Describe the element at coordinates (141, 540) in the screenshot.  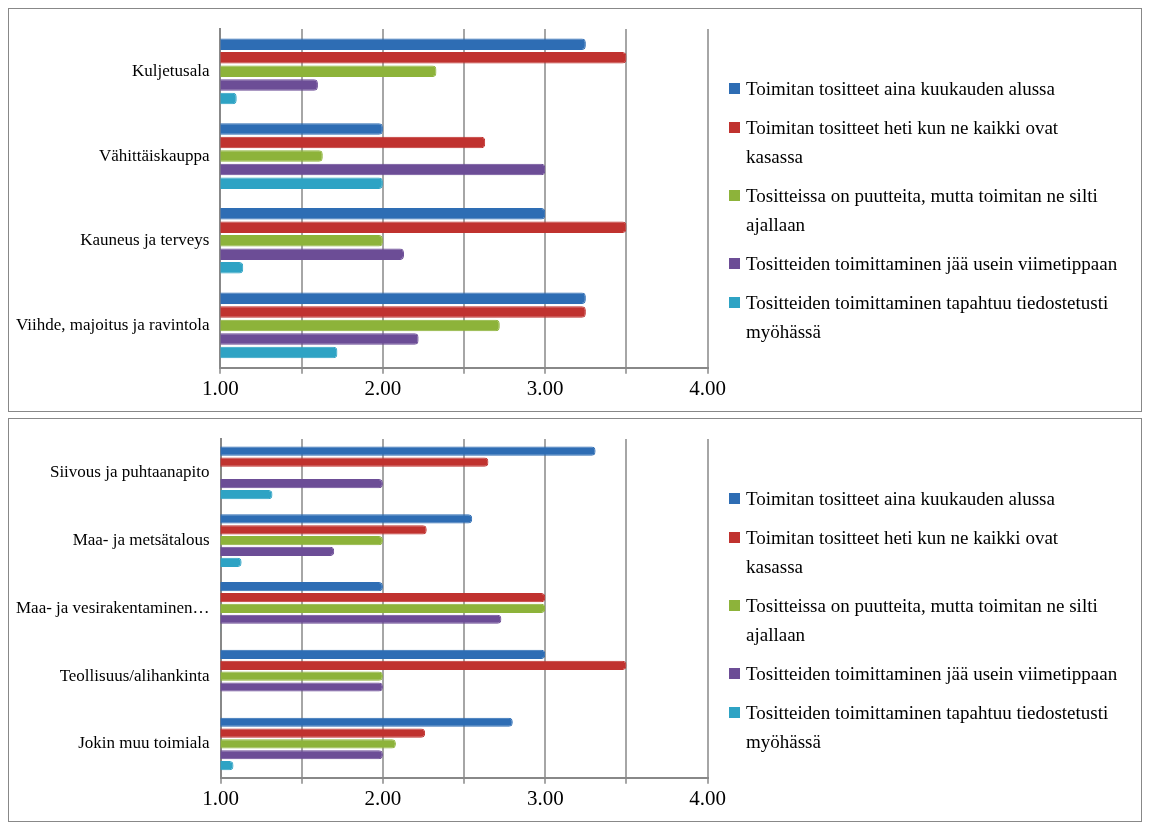
I see `y-tick-label: Maa- ja metsätalous` at that location.